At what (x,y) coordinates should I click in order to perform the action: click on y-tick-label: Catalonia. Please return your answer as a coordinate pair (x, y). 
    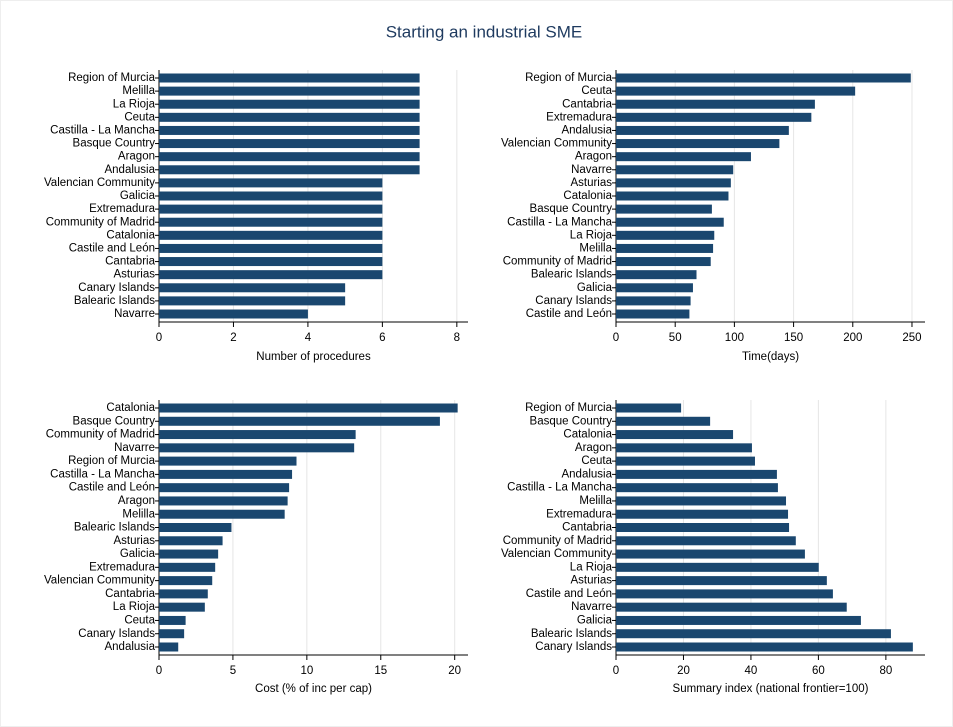
    Looking at the image, I should click on (130, 235).